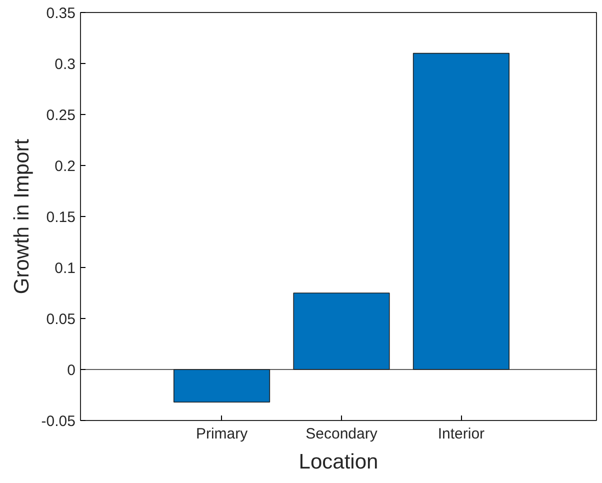 This screenshot has width=602, height=483. What do you see at coordinates (61, 319) in the screenshot?
I see `y-tick-label: 0.05` at bounding box center [61, 319].